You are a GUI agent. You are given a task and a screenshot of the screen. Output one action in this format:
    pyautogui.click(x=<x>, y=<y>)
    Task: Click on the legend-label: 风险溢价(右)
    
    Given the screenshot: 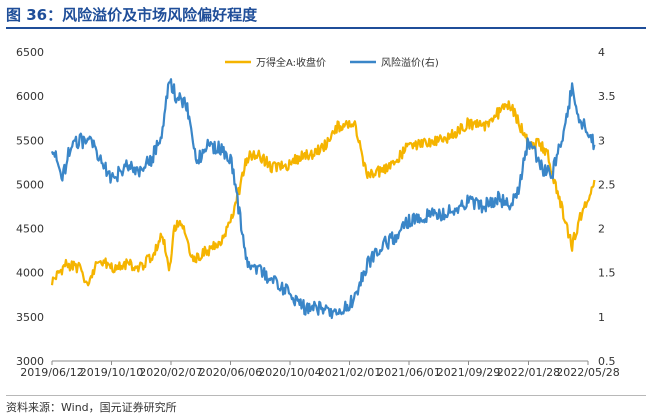 What is the action you would take?
    pyautogui.click(x=410, y=62)
    